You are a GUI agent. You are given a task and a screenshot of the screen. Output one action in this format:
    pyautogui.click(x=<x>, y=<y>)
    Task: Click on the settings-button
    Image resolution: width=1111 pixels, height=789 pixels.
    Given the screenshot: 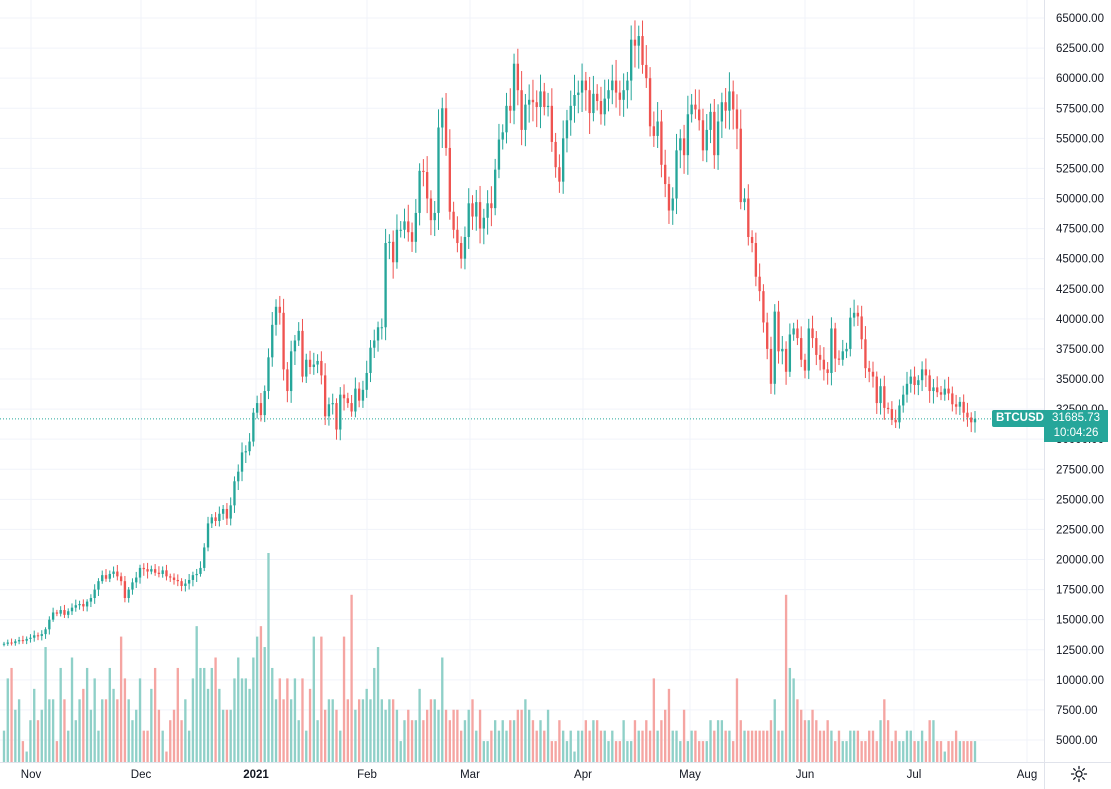 What is the action you would take?
    pyautogui.click(x=1079, y=774)
    